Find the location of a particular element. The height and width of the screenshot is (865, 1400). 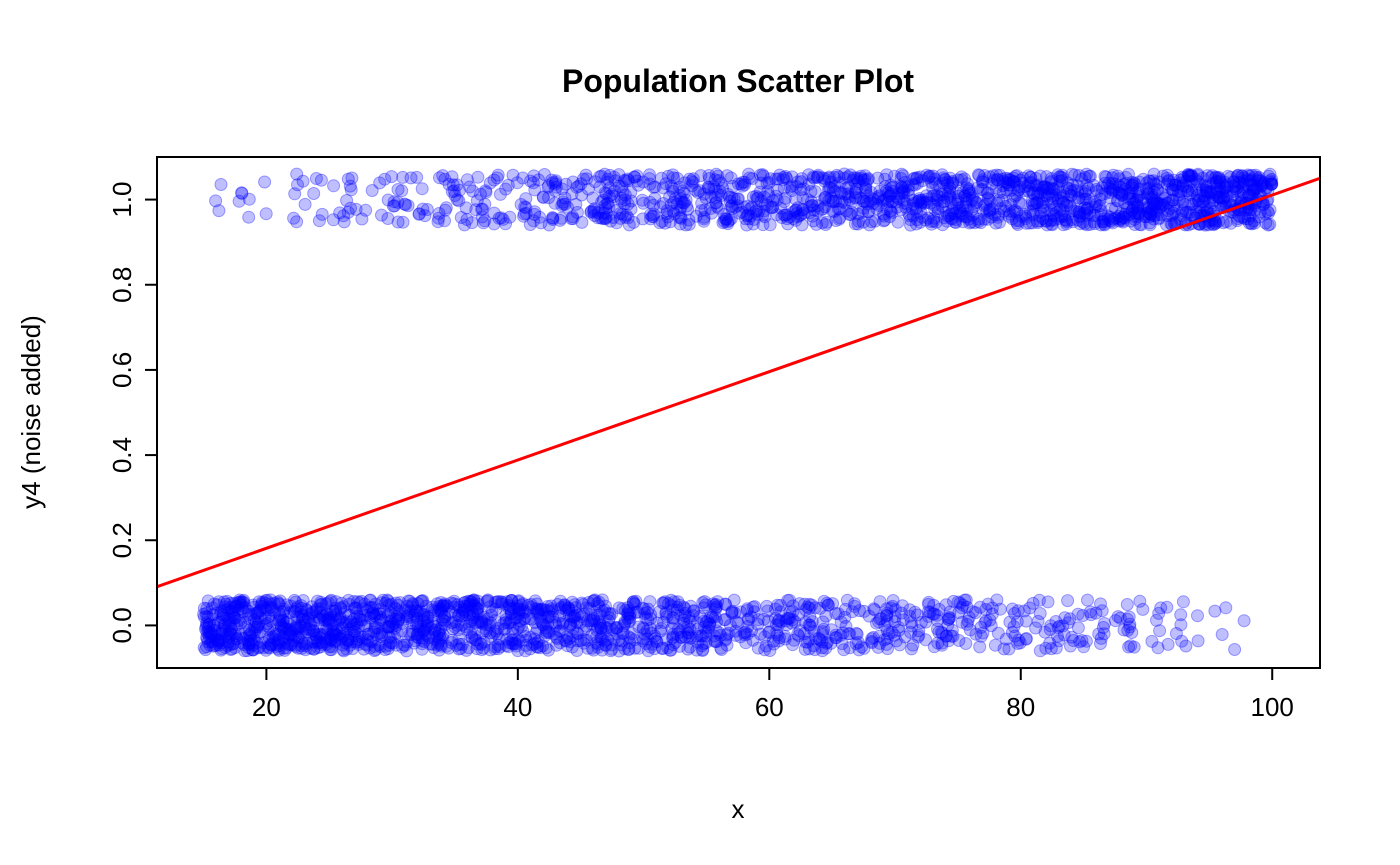

x-tick-label: 100 is located at coordinates (1272, 707).